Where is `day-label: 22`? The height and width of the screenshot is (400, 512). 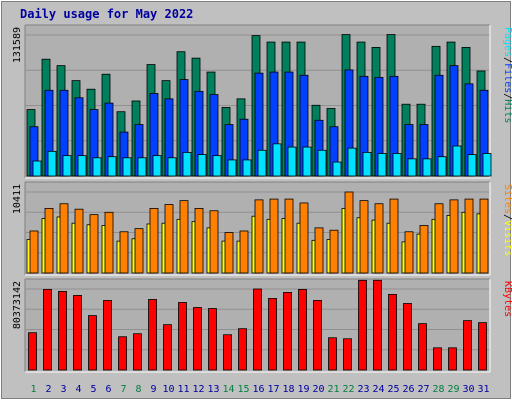
day-label: 22 is located at coordinates (348, 389).